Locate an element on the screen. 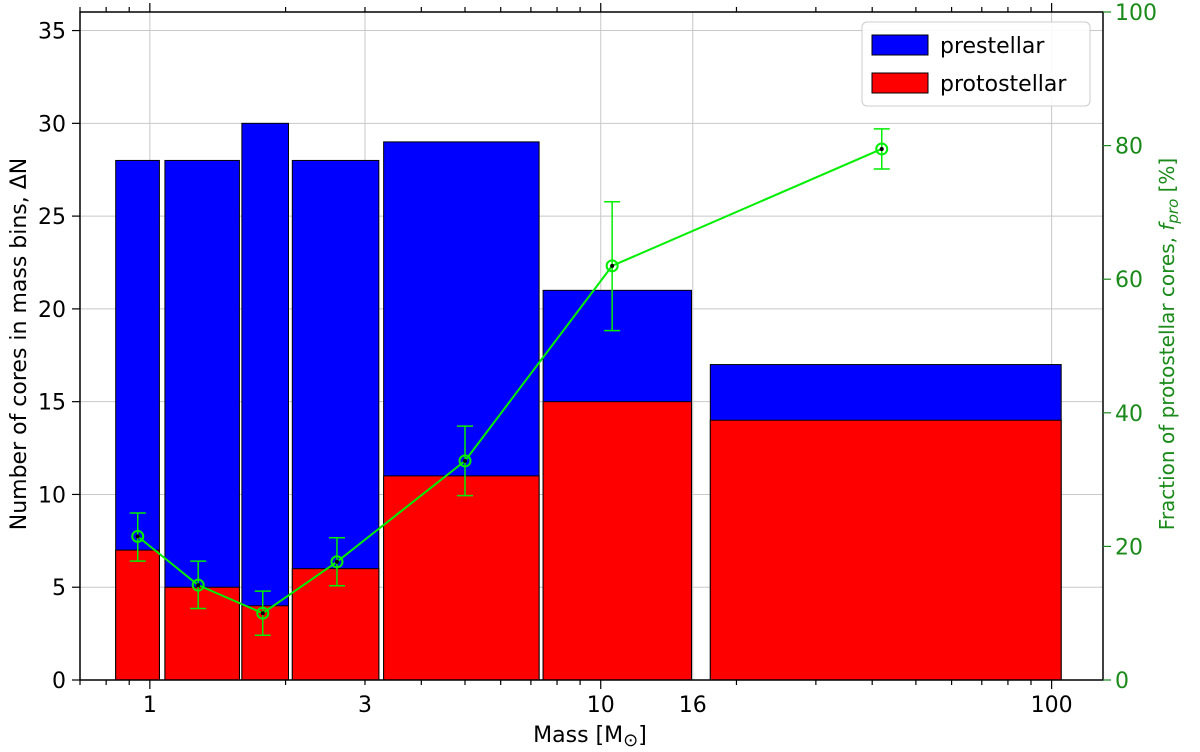 Image resolution: width=1200 pixels, height=752 pixels. x-axis-title: Mass [M⊙] is located at coordinates (590, 737).